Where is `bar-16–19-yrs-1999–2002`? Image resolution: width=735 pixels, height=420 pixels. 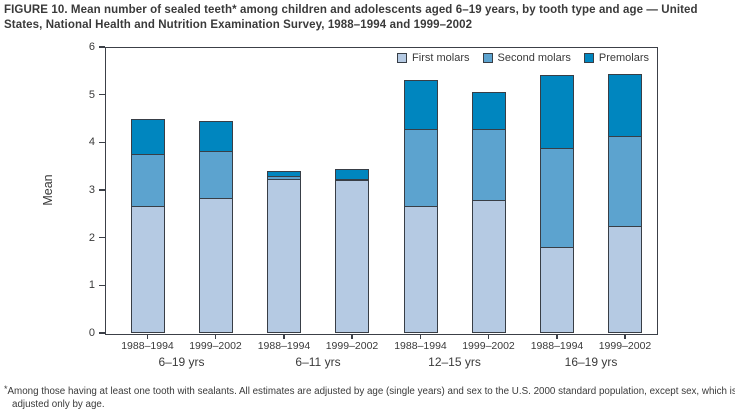 bar-16–19-yrs-1999–2002 is located at coordinates (625, 190).